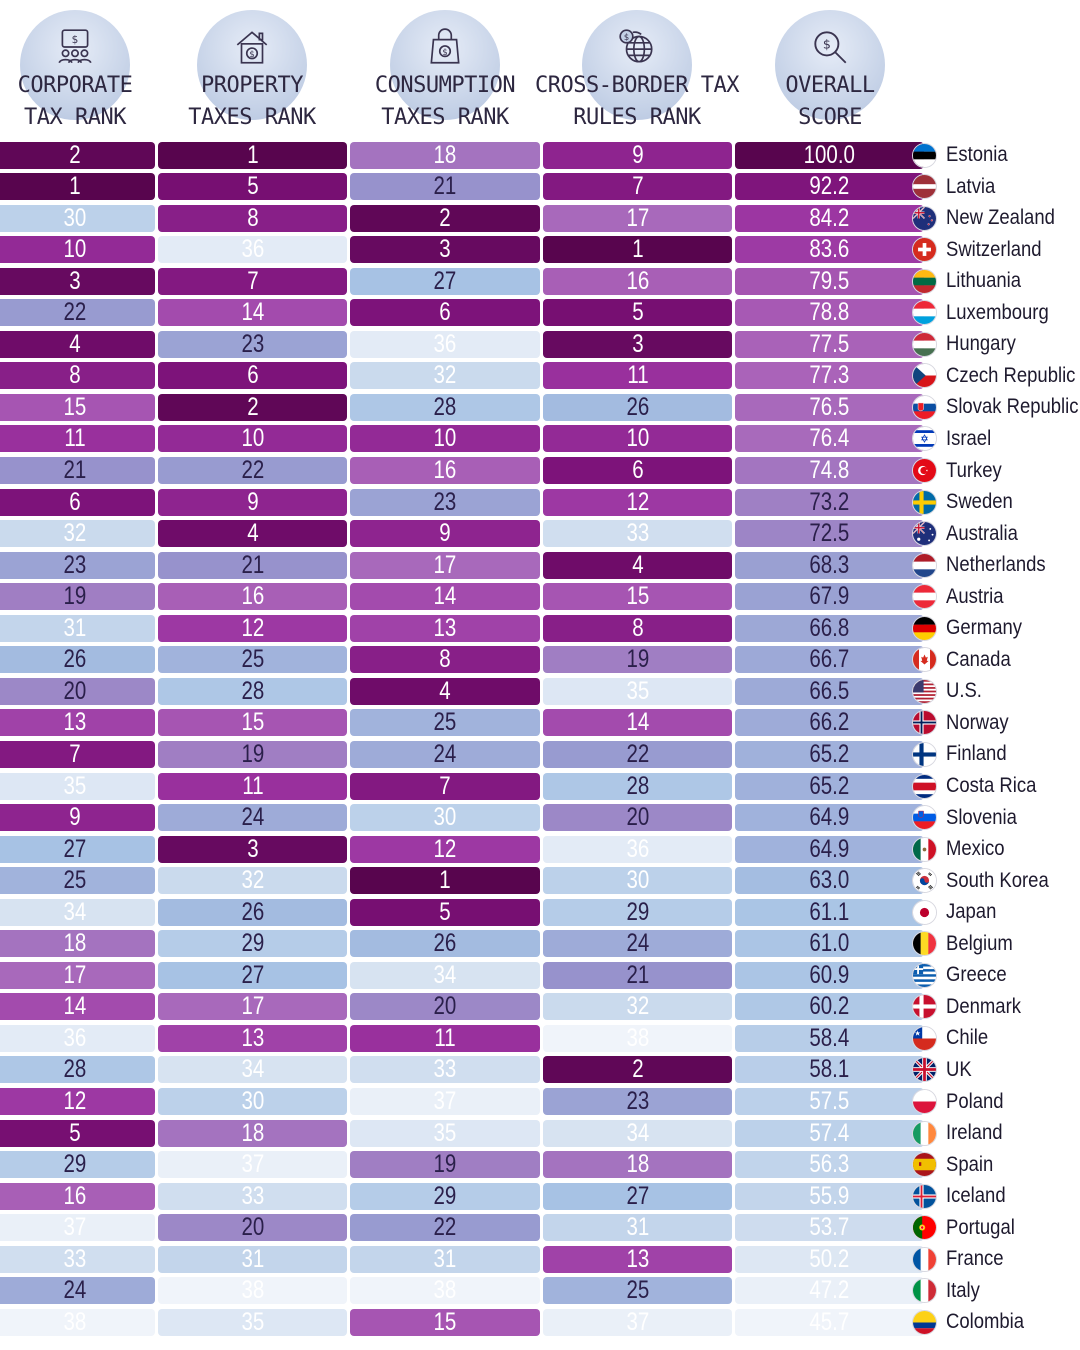 Image resolution: width=1080 pixels, height=1350 pixels. Describe the element at coordinates (974, 912) in the screenshot. I see `country-name: Japan` at that location.